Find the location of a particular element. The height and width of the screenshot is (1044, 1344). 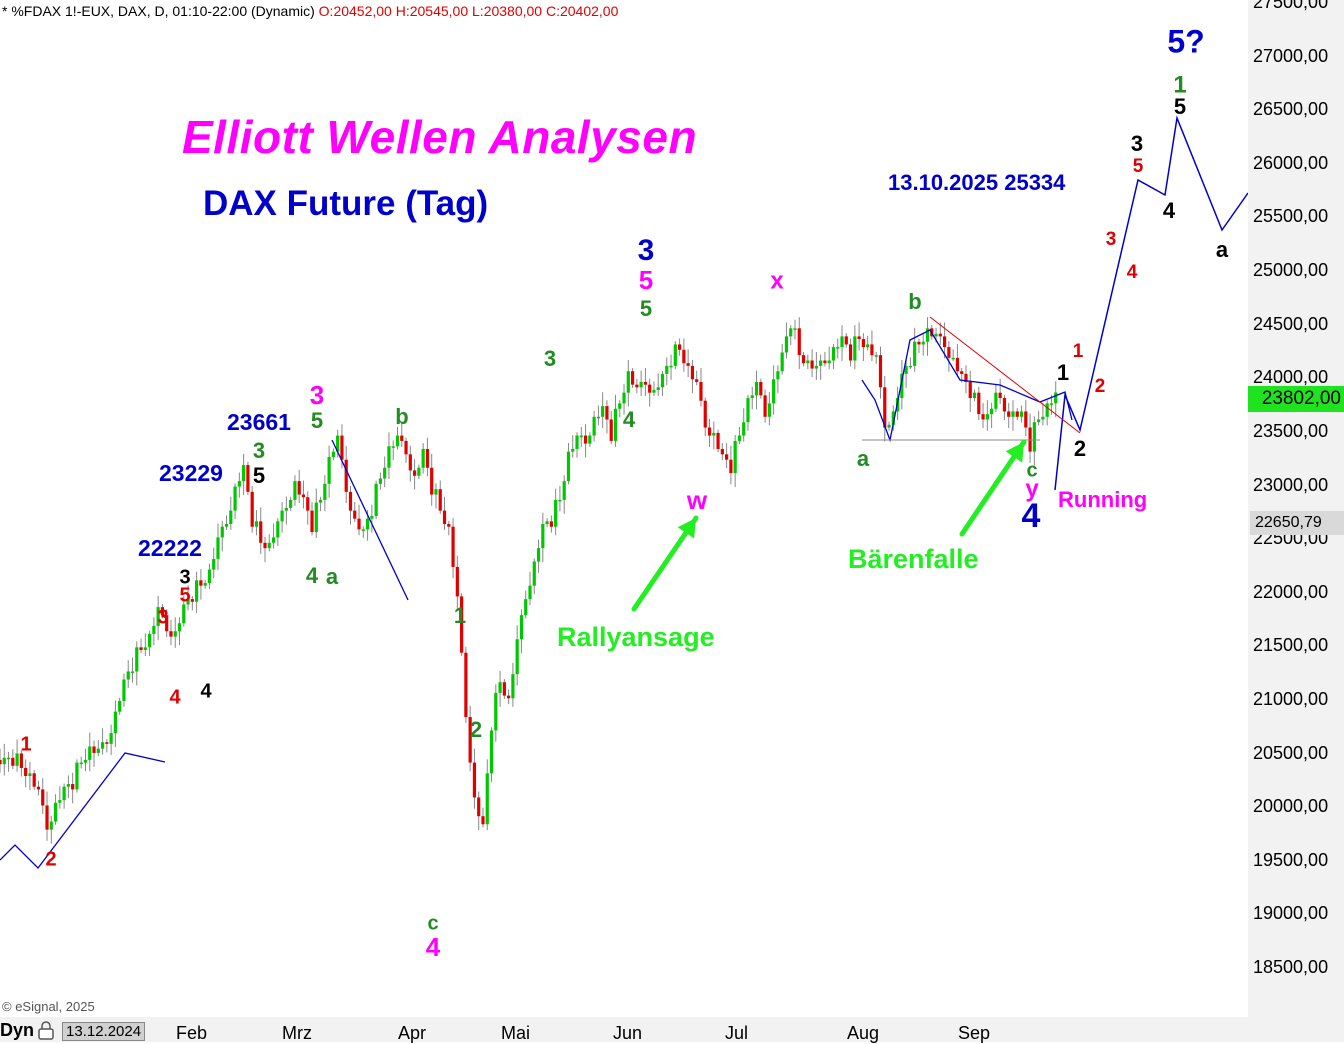

wave-label: y is located at coordinates (1032, 488).